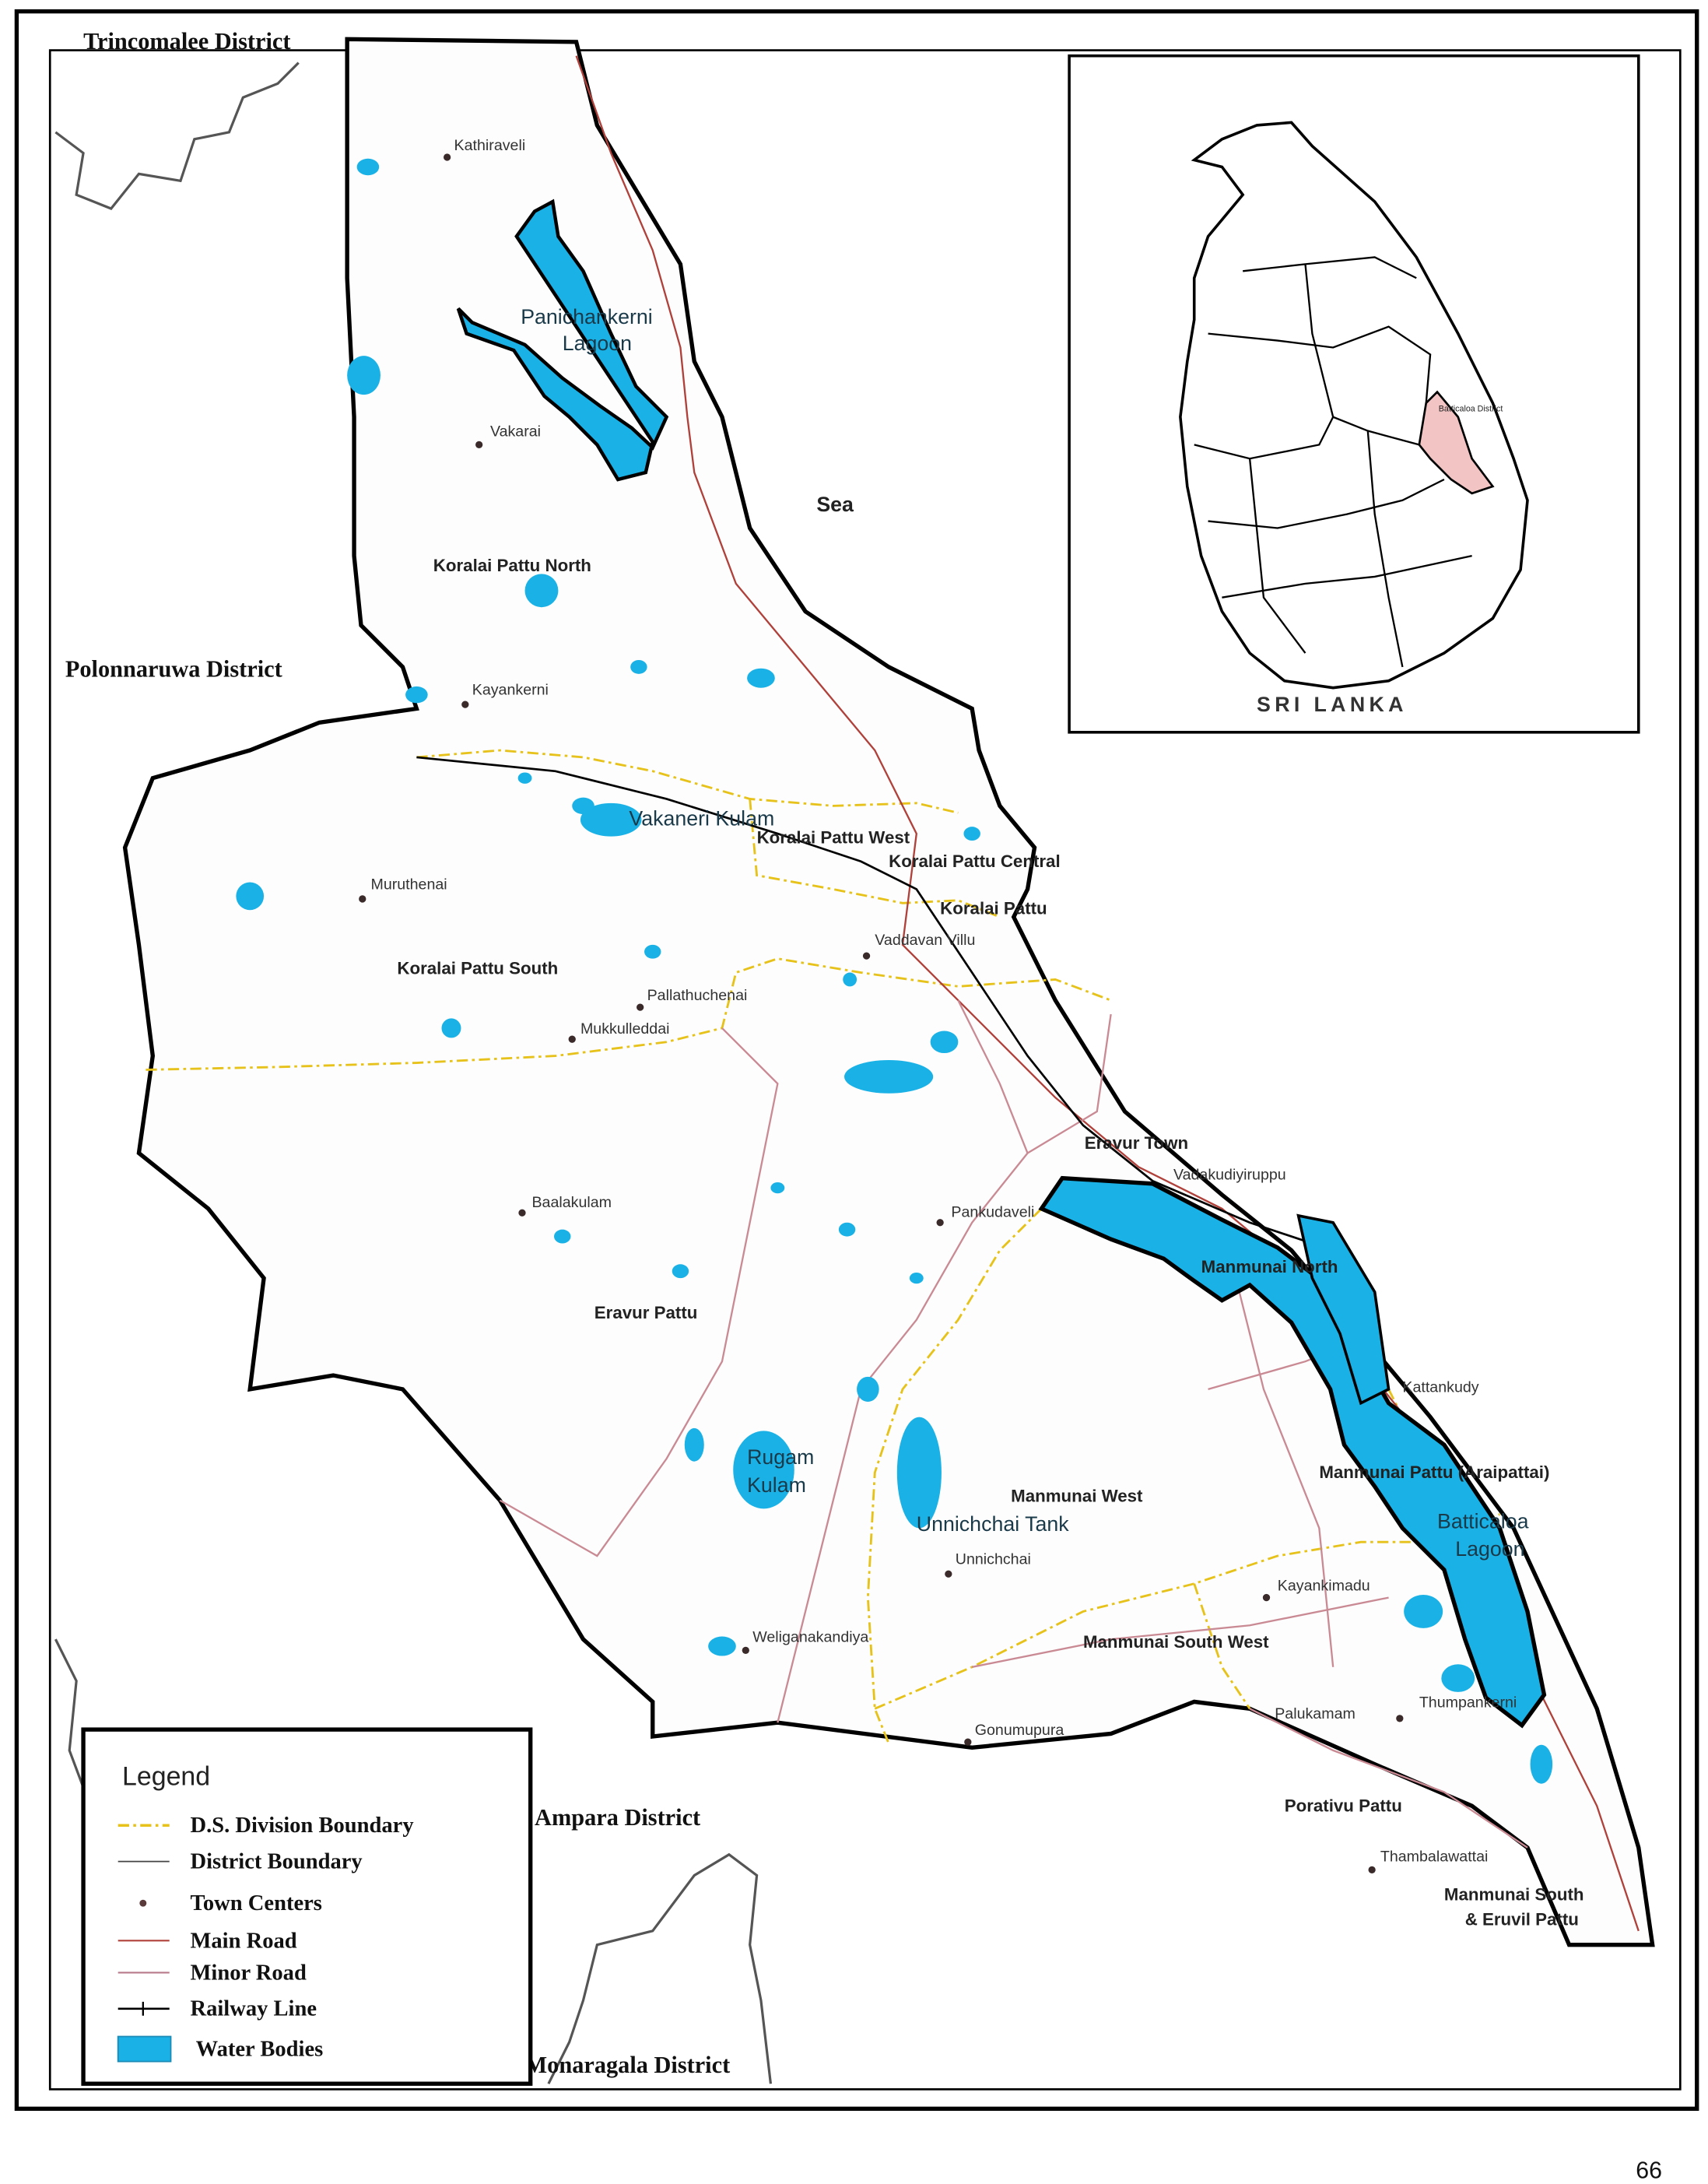 Image resolution: width=1708 pixels, height=2184 pixels. Describe the element at coordinates (1020, 1730) in the screenshot. I see `label-town: Gonumupura` at that location.